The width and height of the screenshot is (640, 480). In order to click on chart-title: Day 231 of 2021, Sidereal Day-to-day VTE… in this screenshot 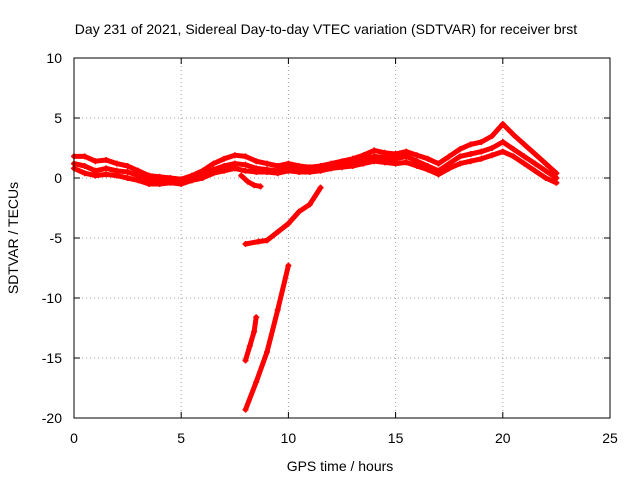, I will do `click(326, 29)`.